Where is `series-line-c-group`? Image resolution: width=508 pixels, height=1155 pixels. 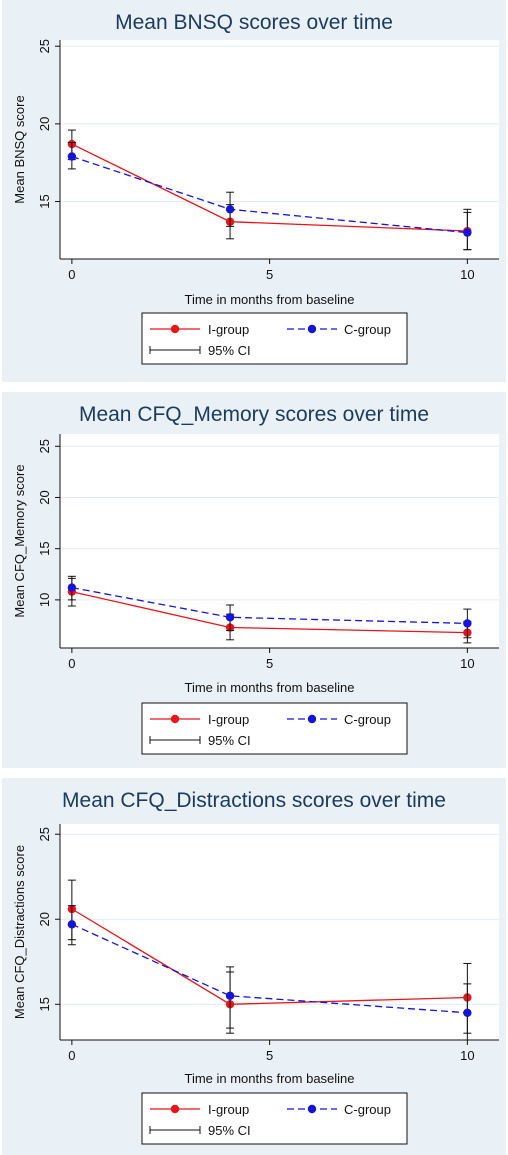
series-line-c-group is located at coordinates (269, 968).